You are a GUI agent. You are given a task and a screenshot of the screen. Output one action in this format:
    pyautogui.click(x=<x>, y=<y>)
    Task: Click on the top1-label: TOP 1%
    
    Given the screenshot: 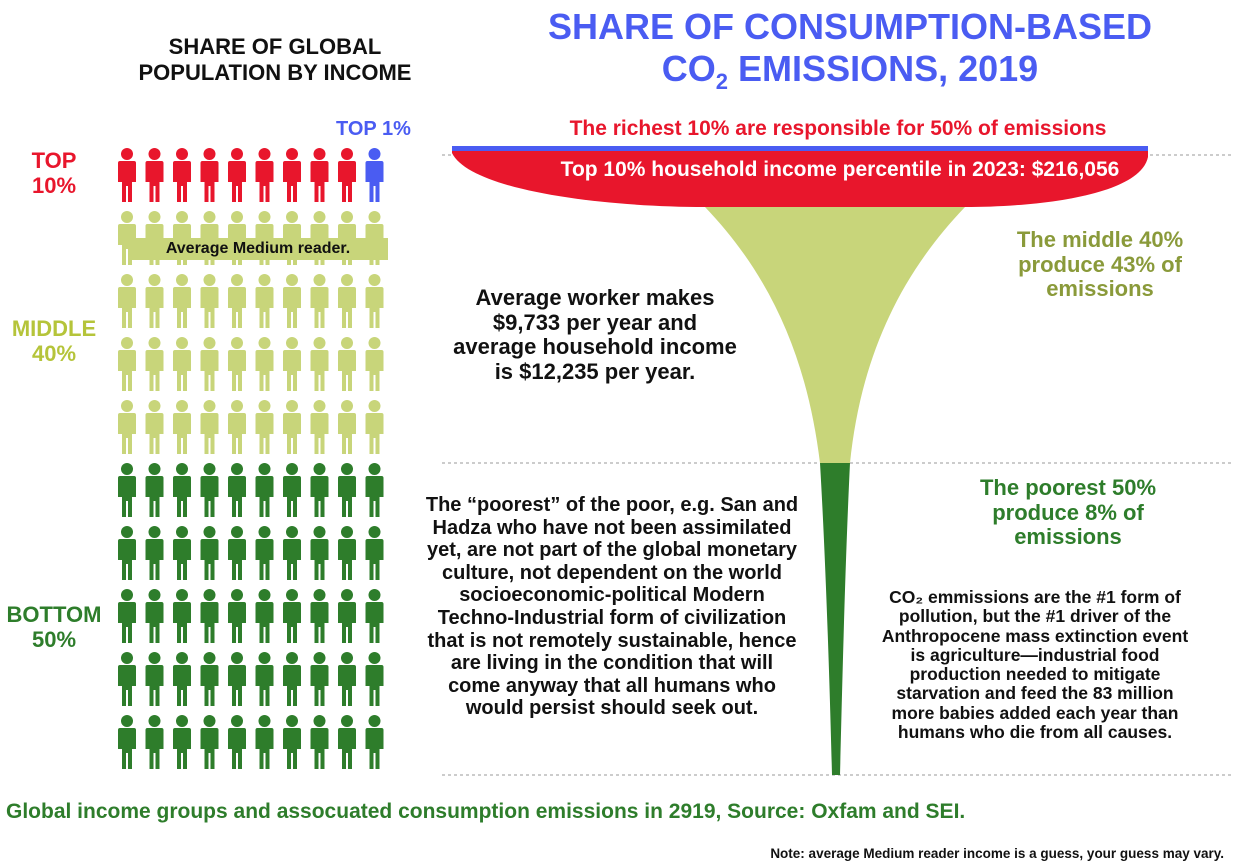 What is the action you would take?
    pyautogui.click(x=373, y=129)
    